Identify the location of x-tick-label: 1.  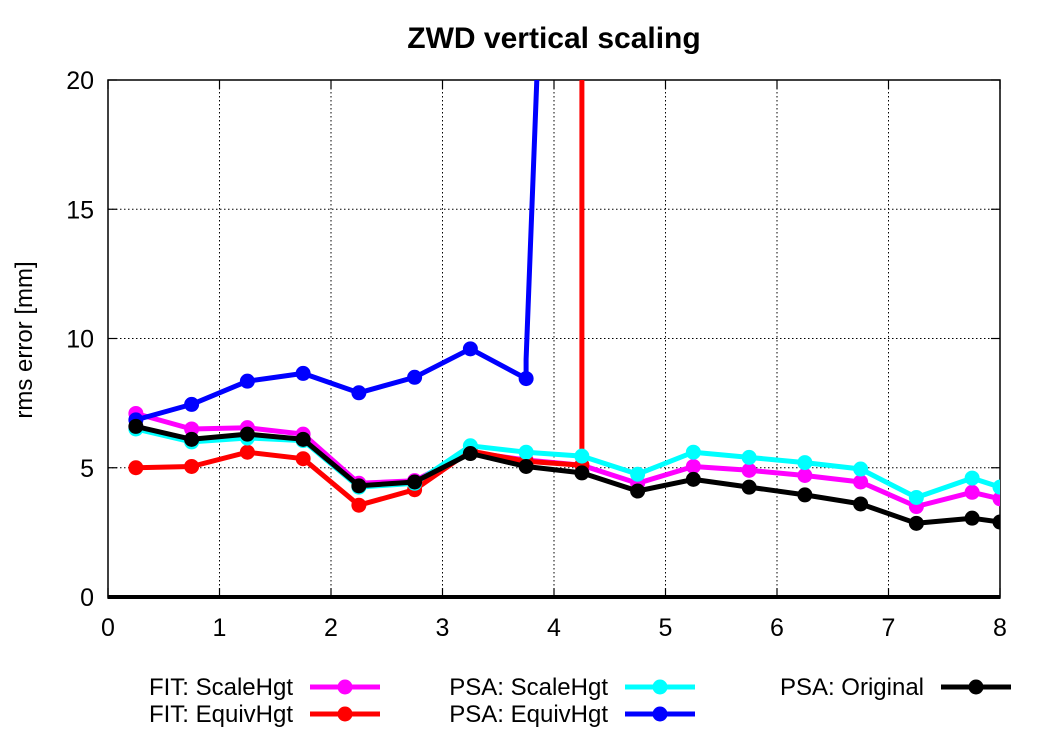
(220, 628).